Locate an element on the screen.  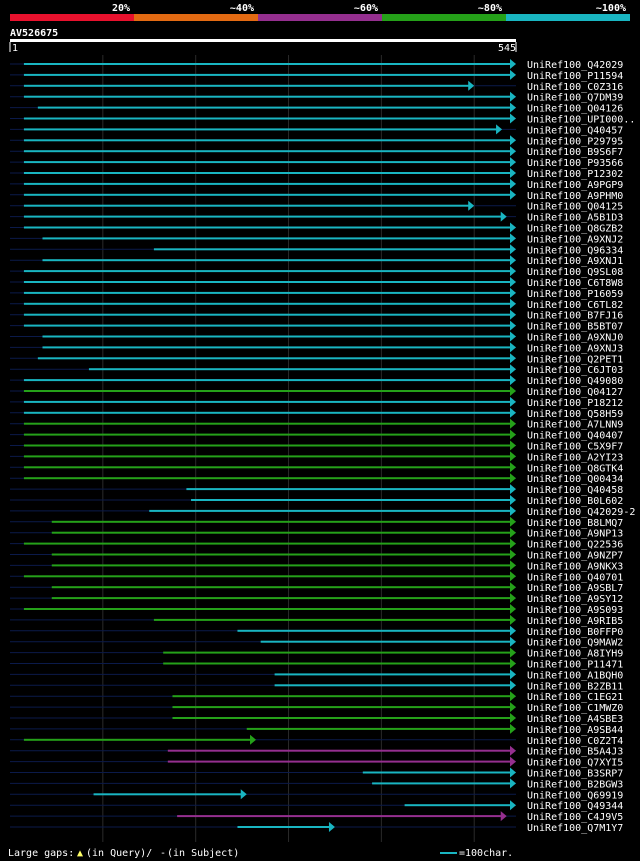
hit-label: UniRef100_A9S093 is located at coordinates (575, 610).